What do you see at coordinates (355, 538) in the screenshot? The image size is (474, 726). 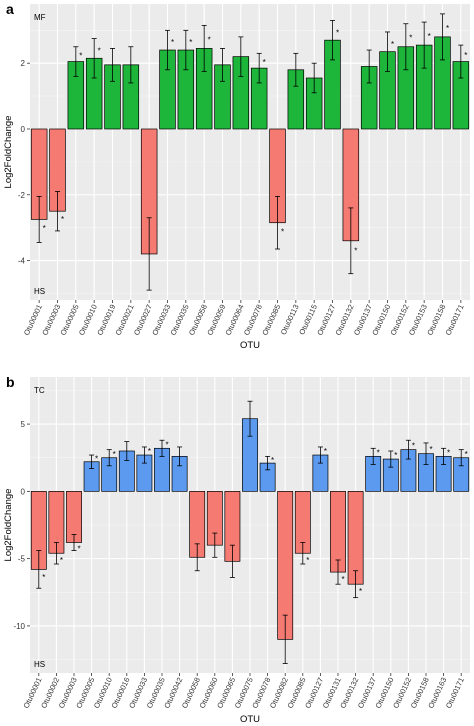 I see `bar-Otu00132` at bounding box center [355, 538].